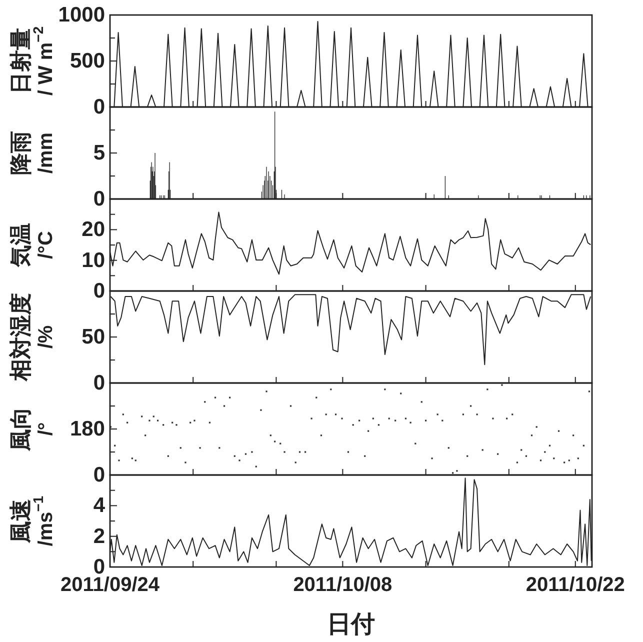  I want to click on y-tick-label: 10, so click(93, 260).